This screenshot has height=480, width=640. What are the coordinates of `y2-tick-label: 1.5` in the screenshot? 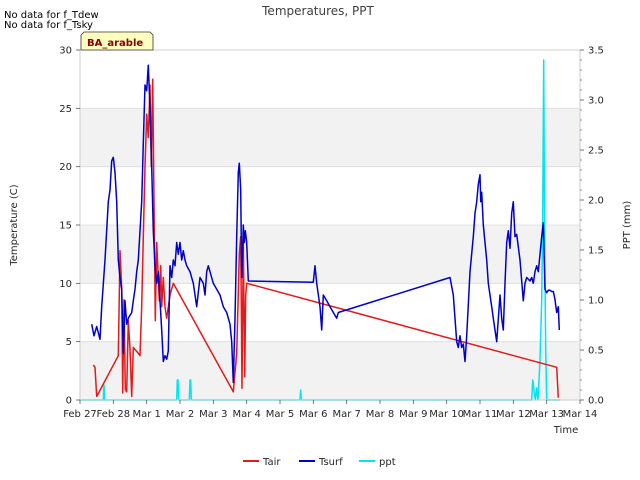 It's located at (596, 251).